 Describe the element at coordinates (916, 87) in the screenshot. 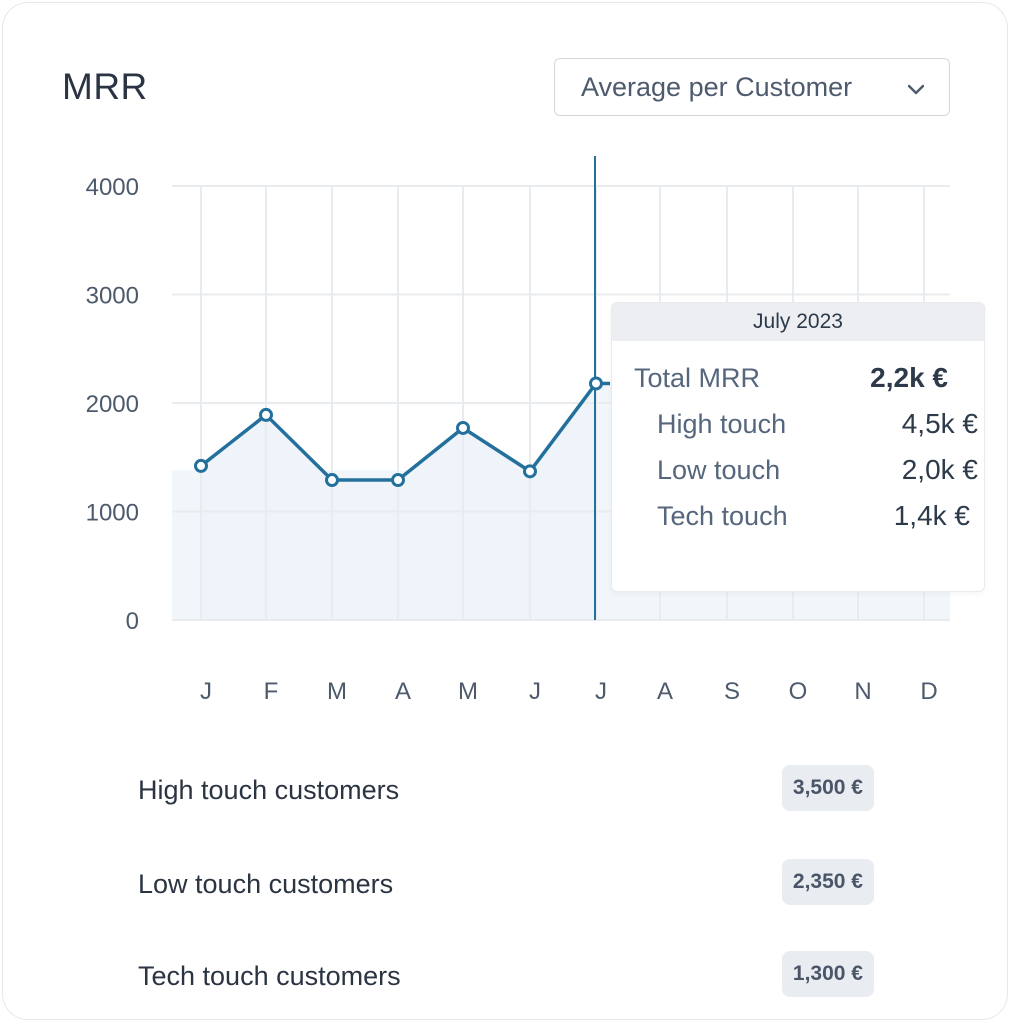

I see `chevron-down-icon` at that location.